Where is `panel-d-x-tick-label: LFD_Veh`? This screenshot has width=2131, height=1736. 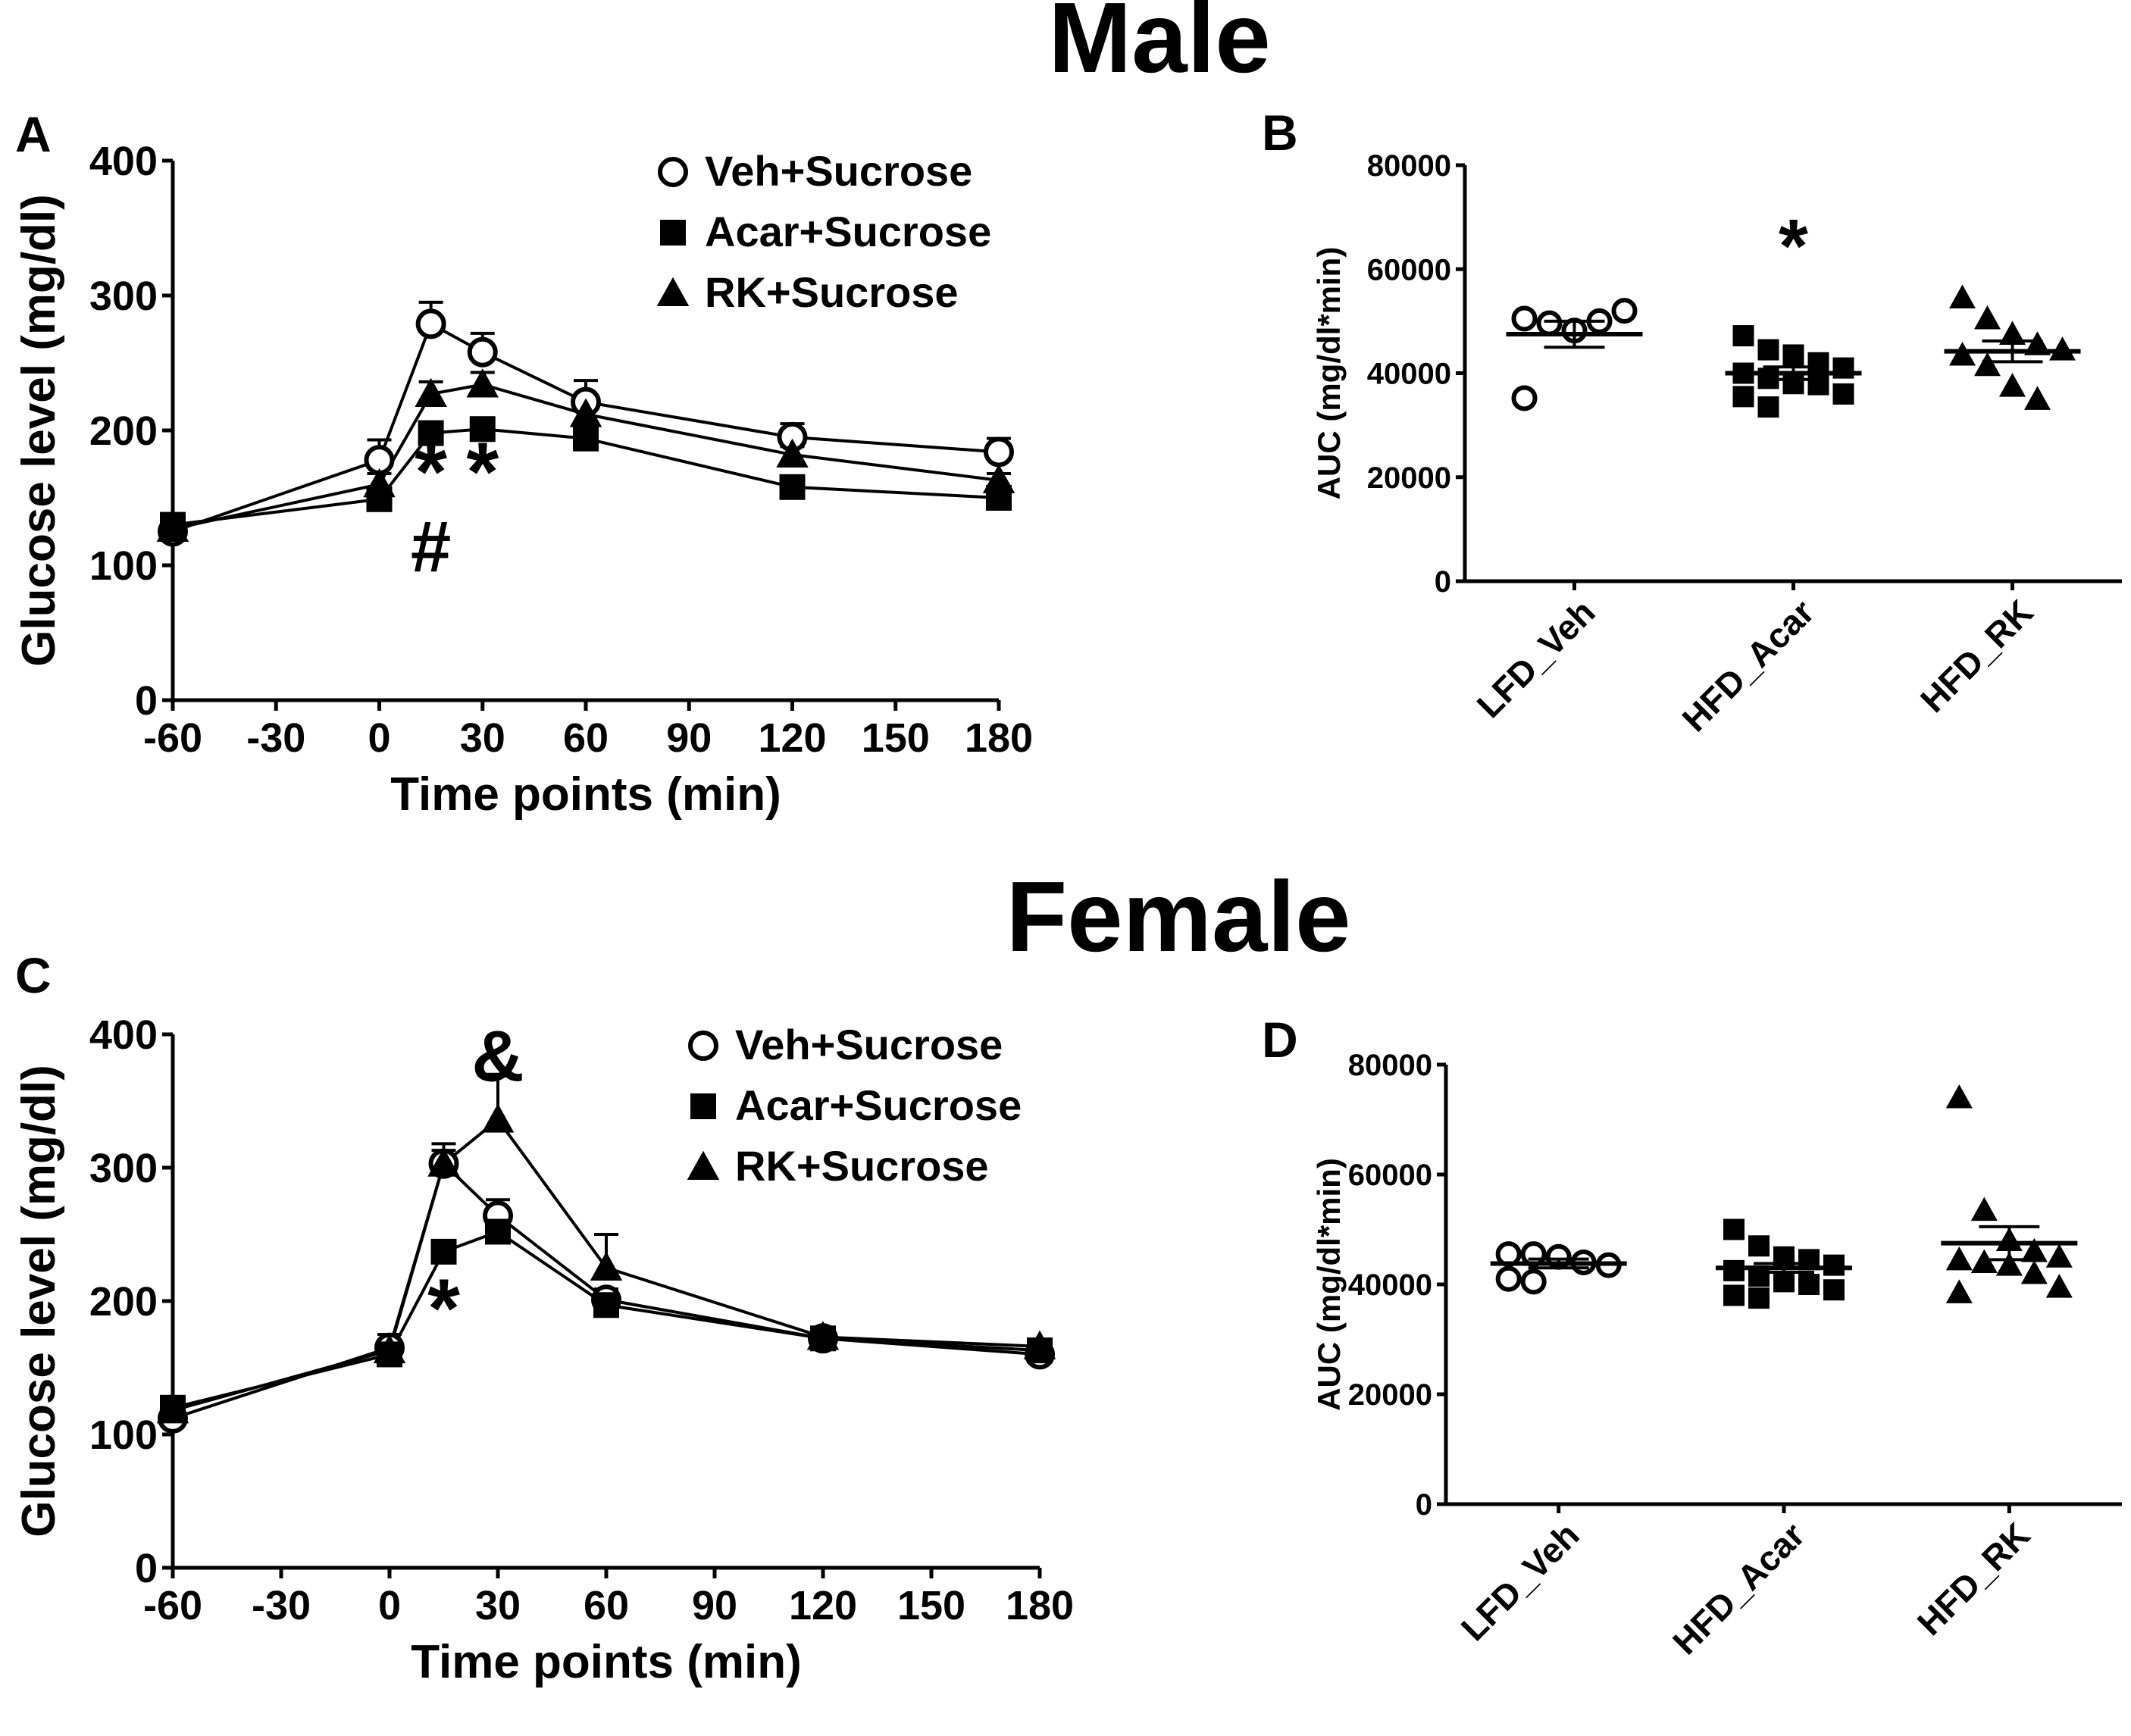 panel-d-x-tick-label: LFD_Veh is located at coordinates (1520, 1581).